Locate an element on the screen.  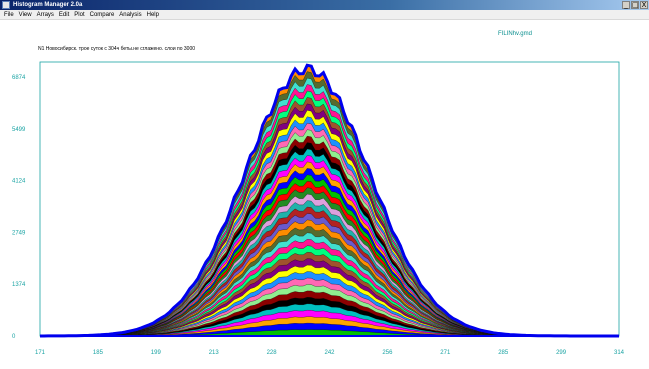
menu-file: File is located at coordinates (9, 14).